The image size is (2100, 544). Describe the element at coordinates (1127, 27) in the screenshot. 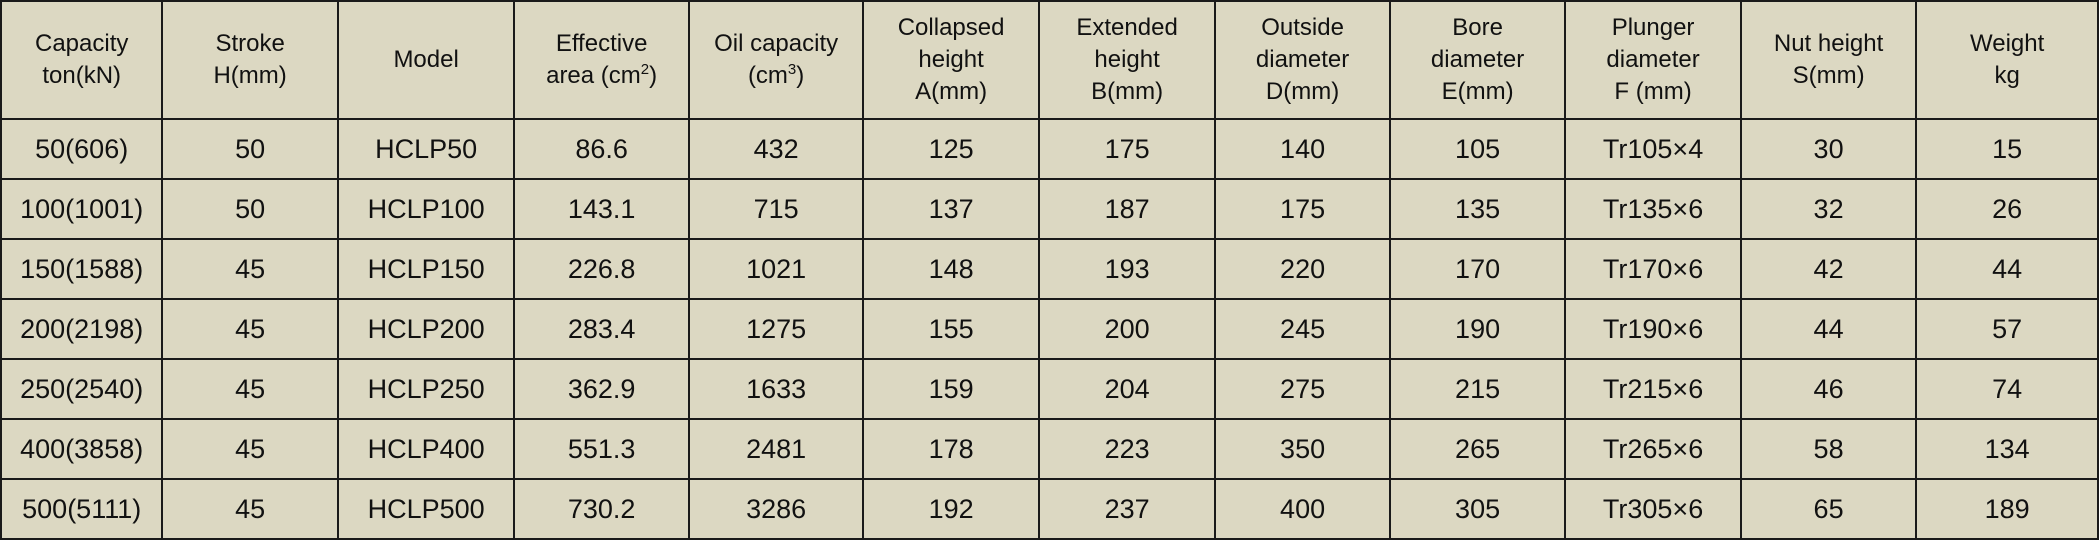

I see `column-header-text: Extended` at that location.